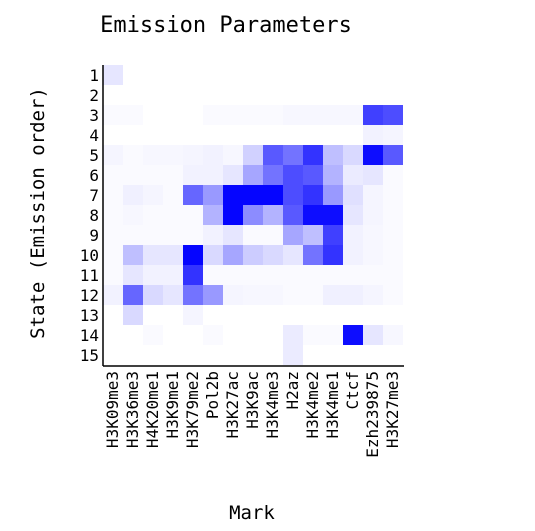 The width and height of the screenshot is (535, 531). Describe the element at coordinates (112, 409) in the screenshot. I see `column-tick-label: H3K09me3` at that location.